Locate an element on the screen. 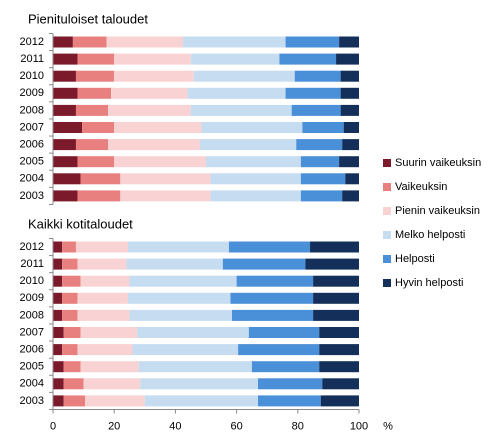  legend-label: Helposti is located at coordinates (415, 259).